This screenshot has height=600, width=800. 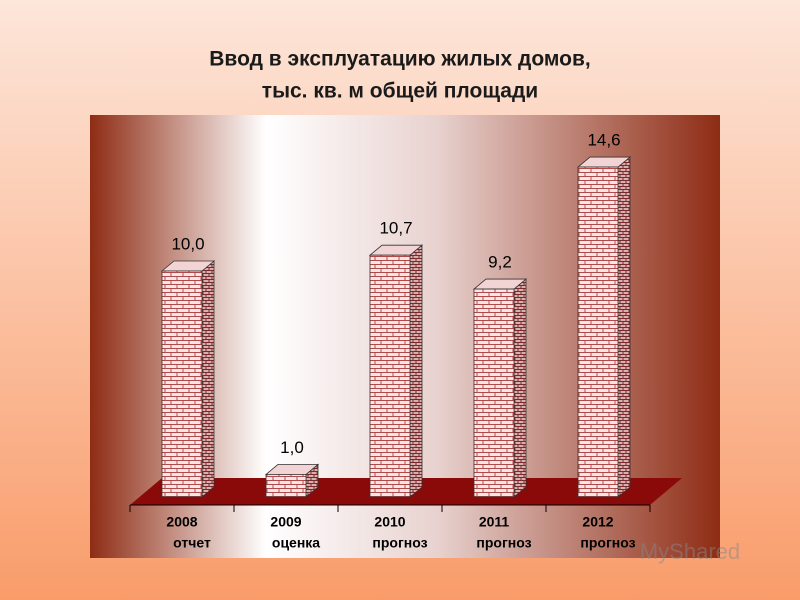 What do you see at coordinates (400, 91) in the screenshot?
I see `chart-title: тыс. кв. м общей площади` at bounding box center [400, 91].